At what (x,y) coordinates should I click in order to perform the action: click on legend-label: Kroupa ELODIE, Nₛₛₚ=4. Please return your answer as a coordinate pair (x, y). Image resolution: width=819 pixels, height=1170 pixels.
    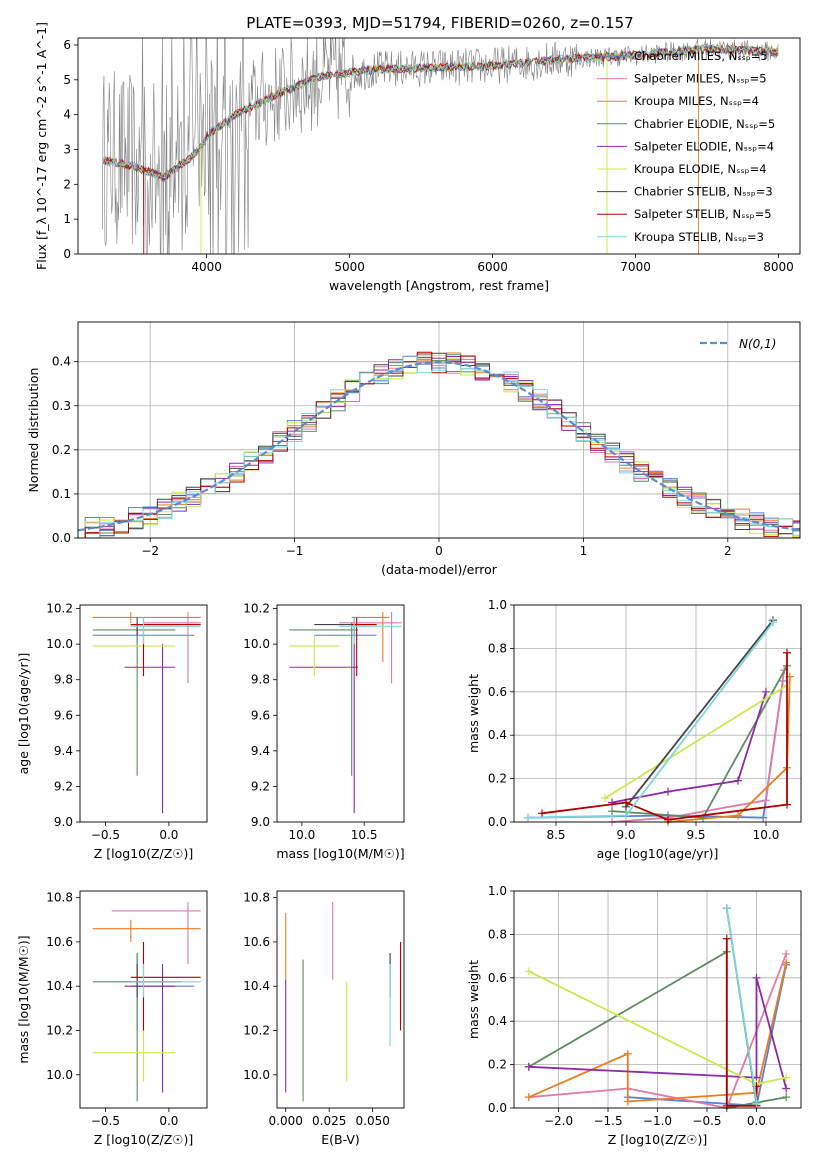
    Looking at the image, I should click on (700, 169).